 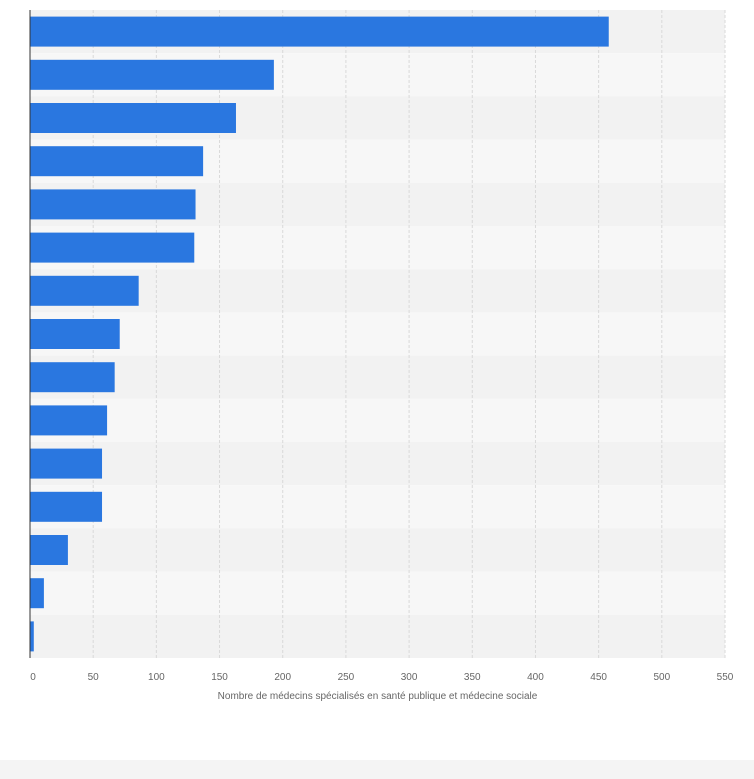 I want to click on x-tick-label: 500, so click(x=661, y=677).